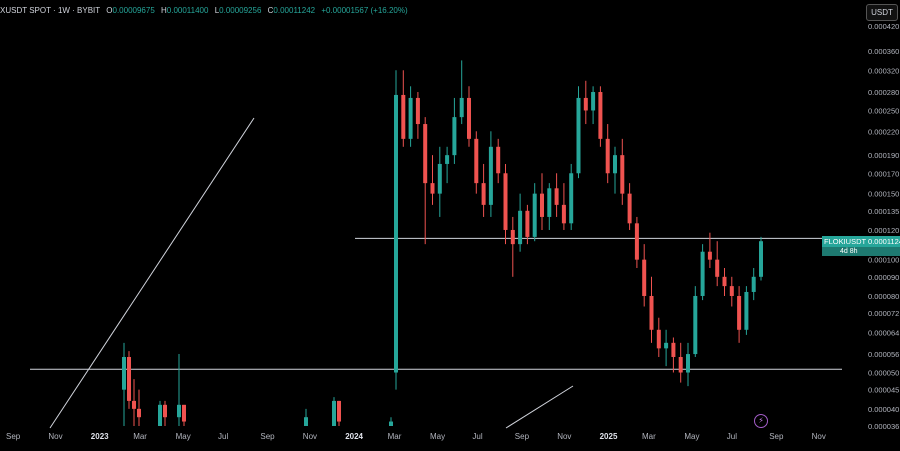  Describe the element at coordinates (761, 421) in the screenshot. I see `lightning-icon: ⚡` at that location.